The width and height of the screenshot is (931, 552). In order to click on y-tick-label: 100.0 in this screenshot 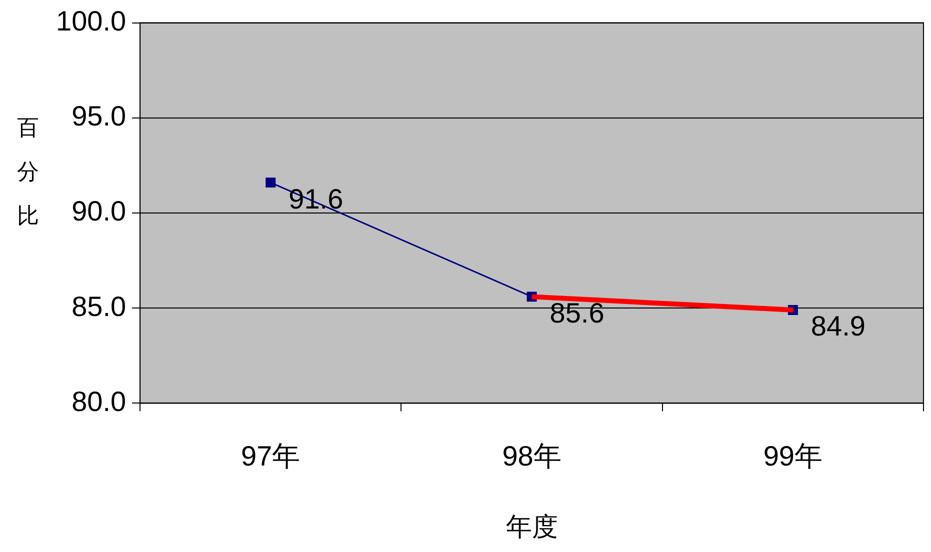, I will do `click(91, 21)`.